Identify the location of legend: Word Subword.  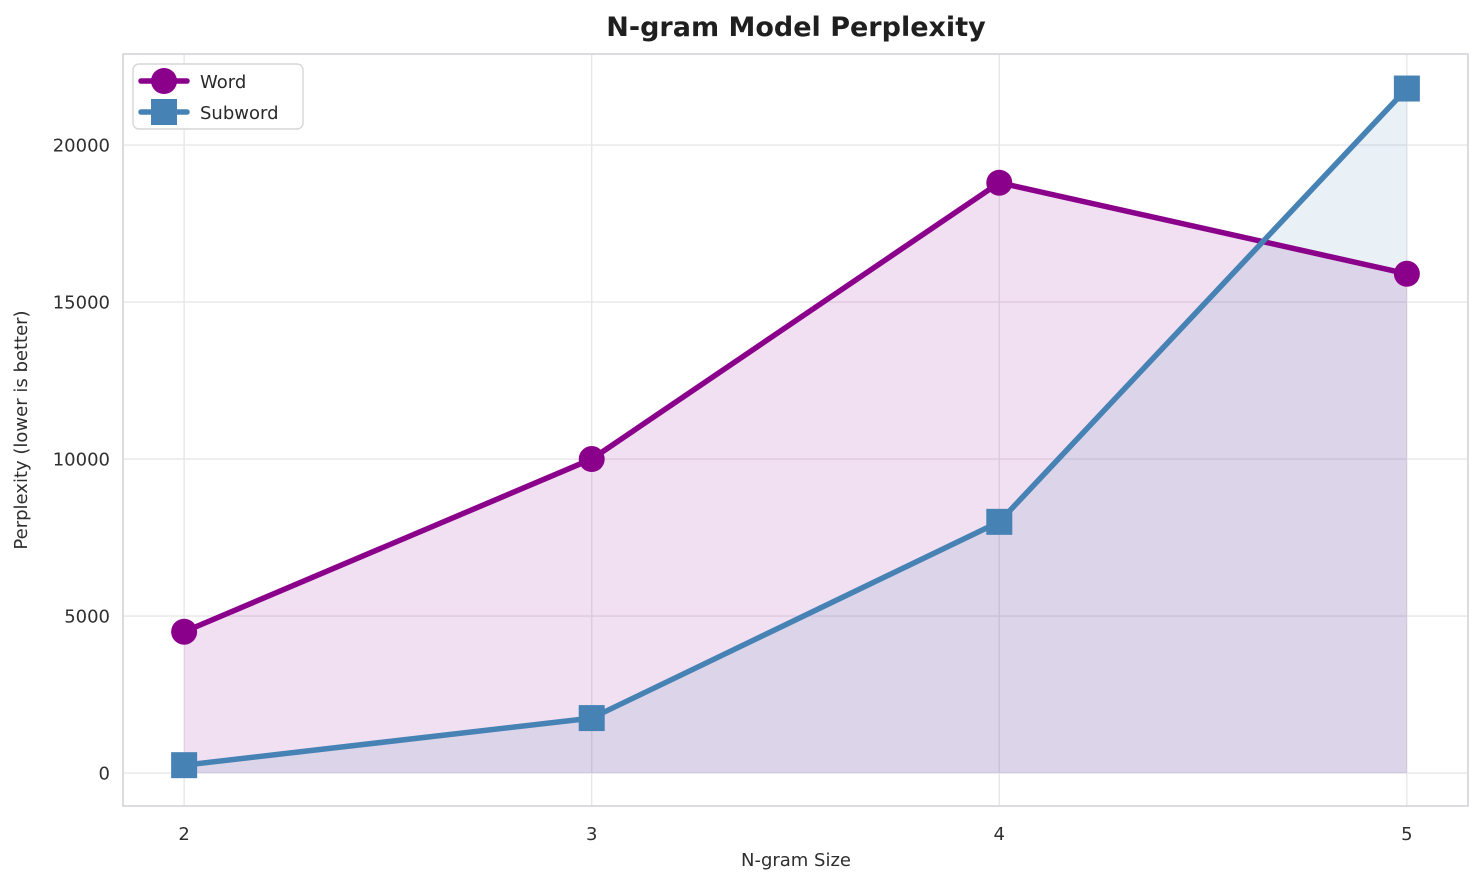
(218, 96).